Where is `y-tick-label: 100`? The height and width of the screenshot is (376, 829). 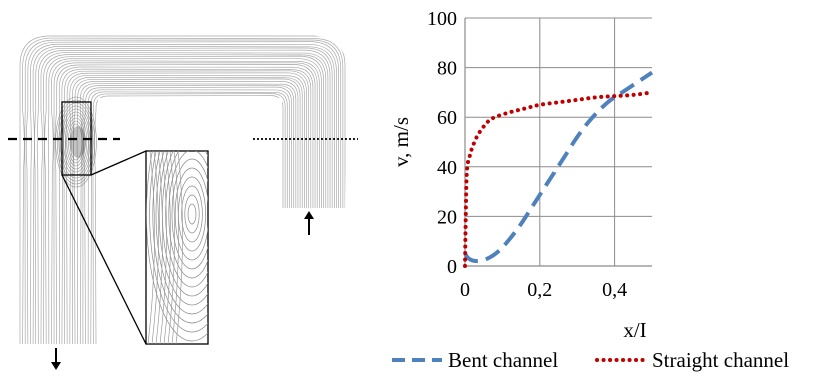 y-tick-label: 100 is located at coordinates (442, 19).